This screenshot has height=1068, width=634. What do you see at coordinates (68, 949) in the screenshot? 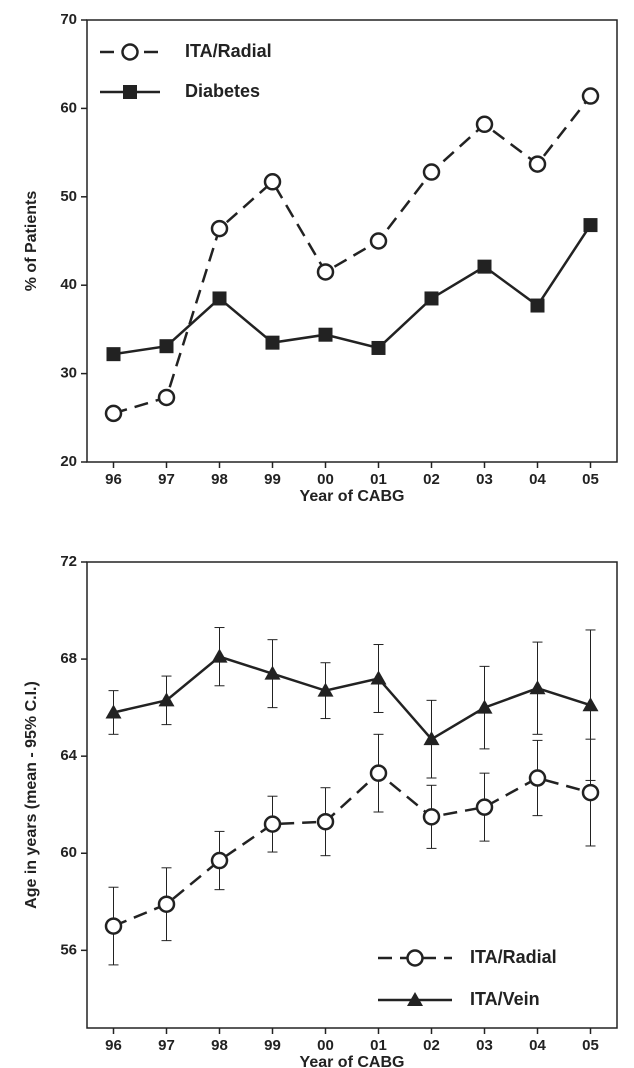
I see `y-tick-label: 56` at bounding box center [68, 949].